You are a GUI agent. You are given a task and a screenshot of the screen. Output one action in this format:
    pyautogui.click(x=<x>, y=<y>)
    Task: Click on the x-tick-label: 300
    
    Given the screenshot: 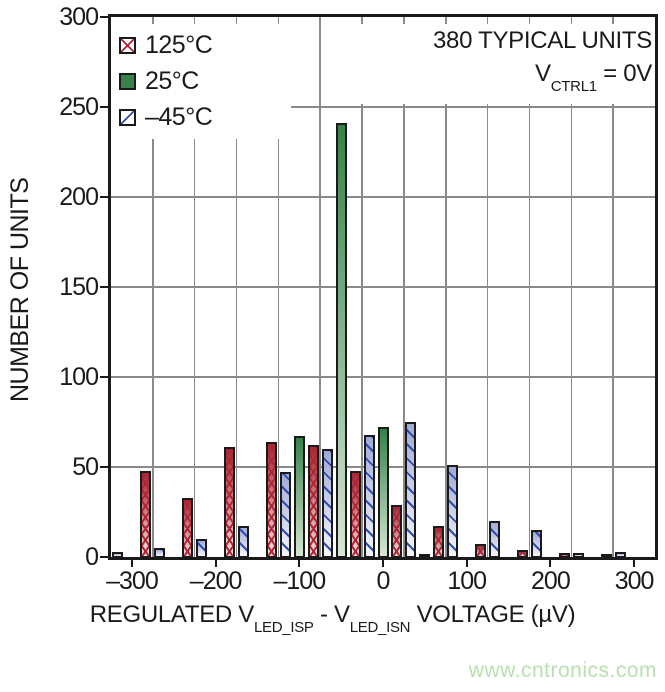 What is the action you would take?
    pyautogui.click(x=634, y=581)
    